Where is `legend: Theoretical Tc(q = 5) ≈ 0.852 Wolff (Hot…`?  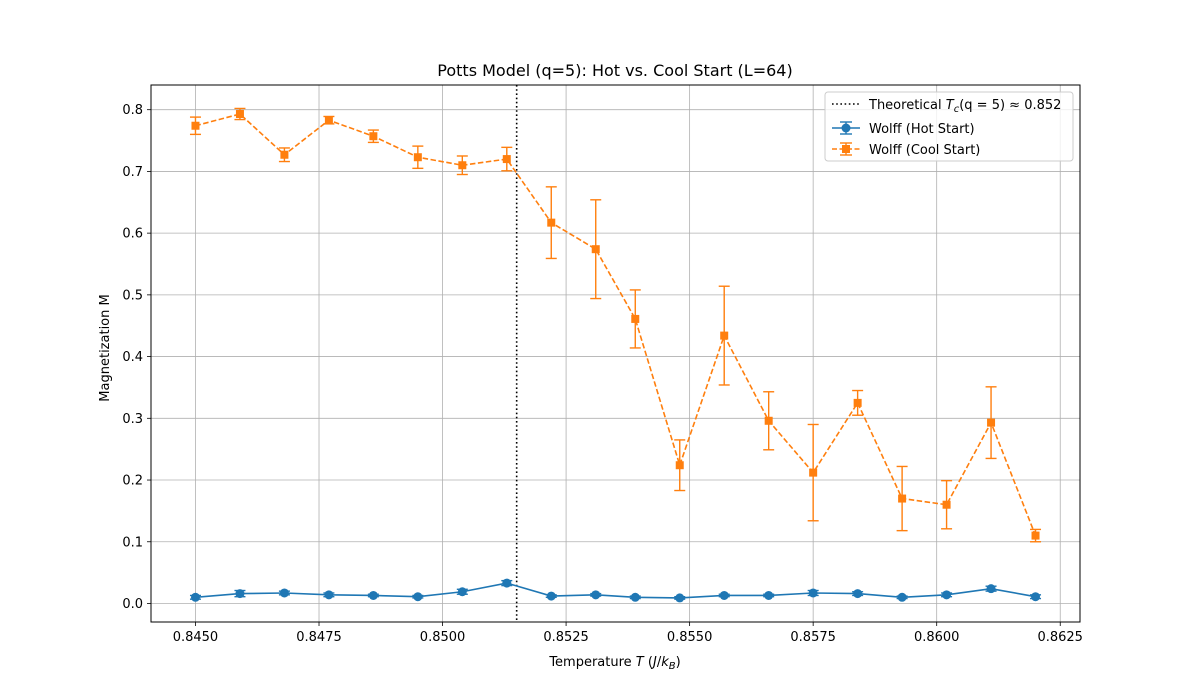 legend: Theoretical Tc(q = 5) ≈ 0.852 Wolff (Hot… is located at coordinates (949, 126).